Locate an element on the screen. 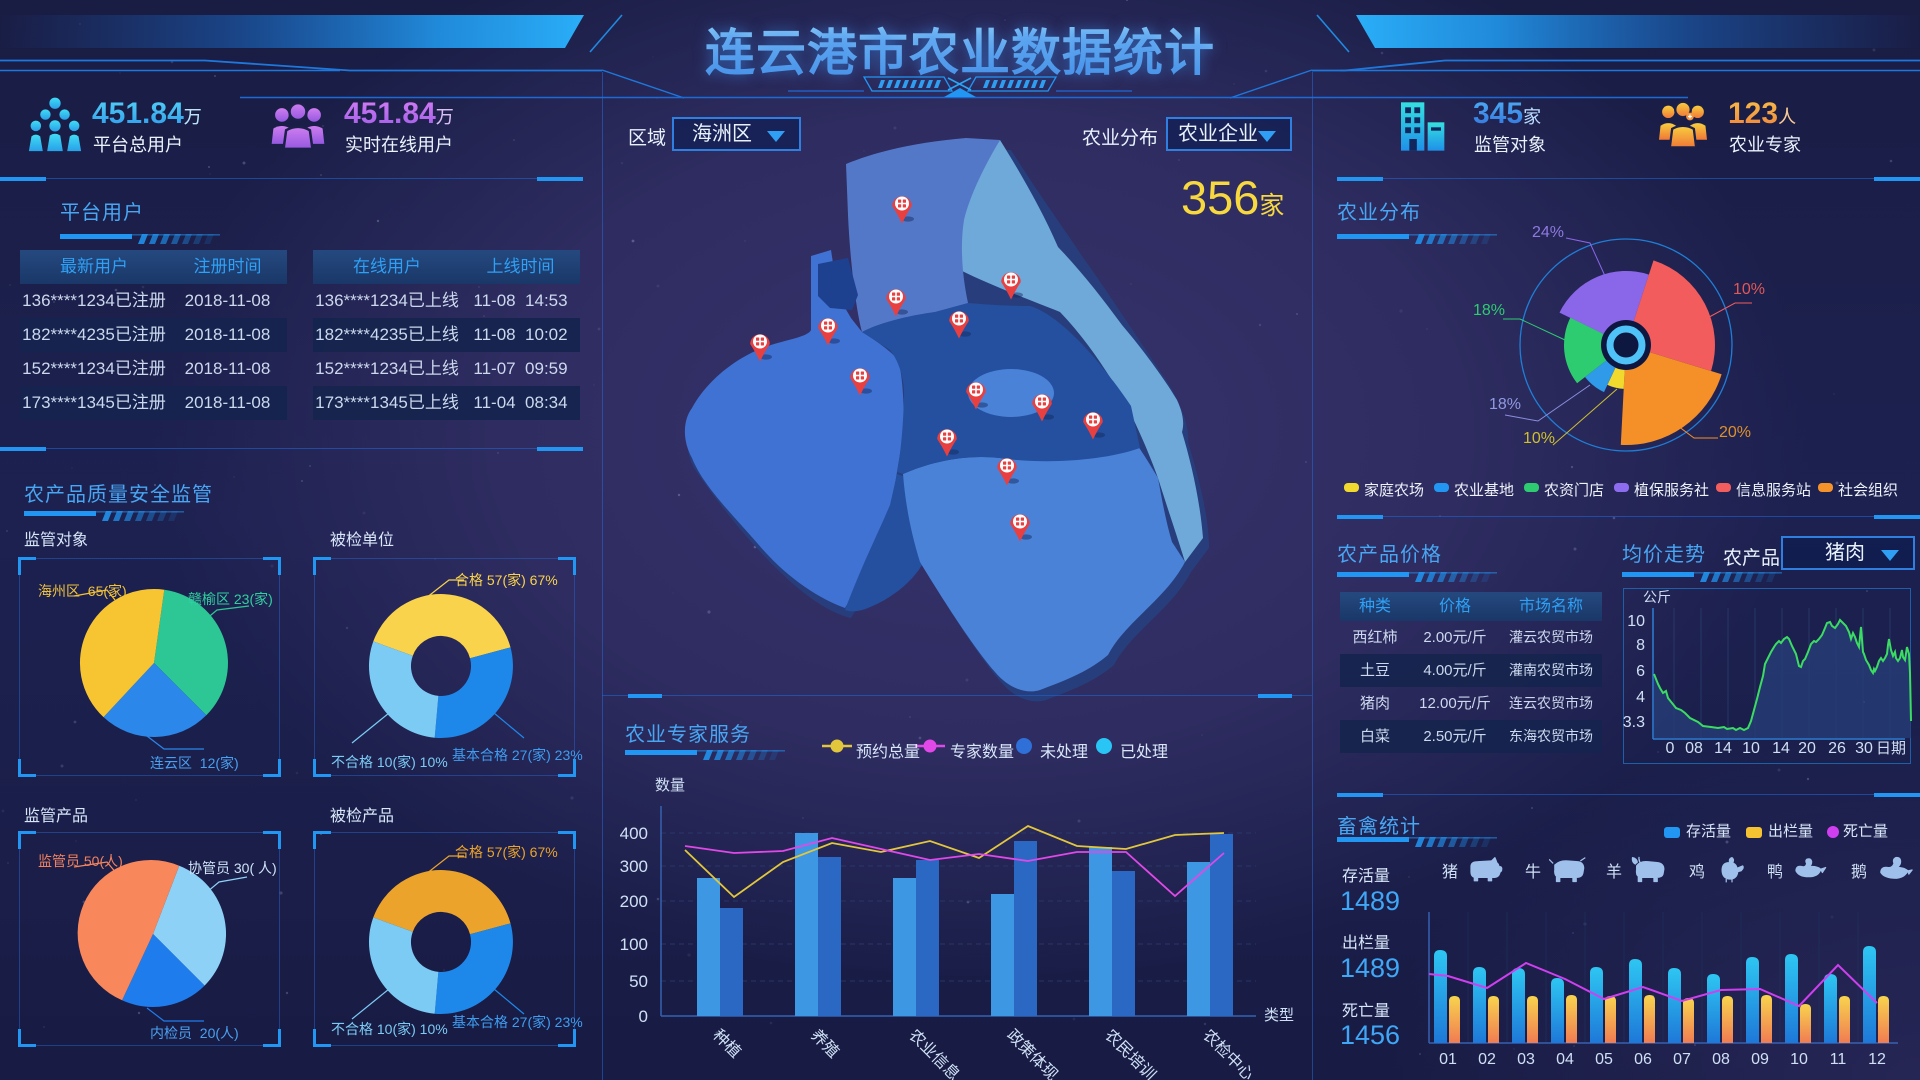 Image resolution: width=1920 pixels, height=1080 pixels. svg-text: 8 is located at coordinates (1640, 645).